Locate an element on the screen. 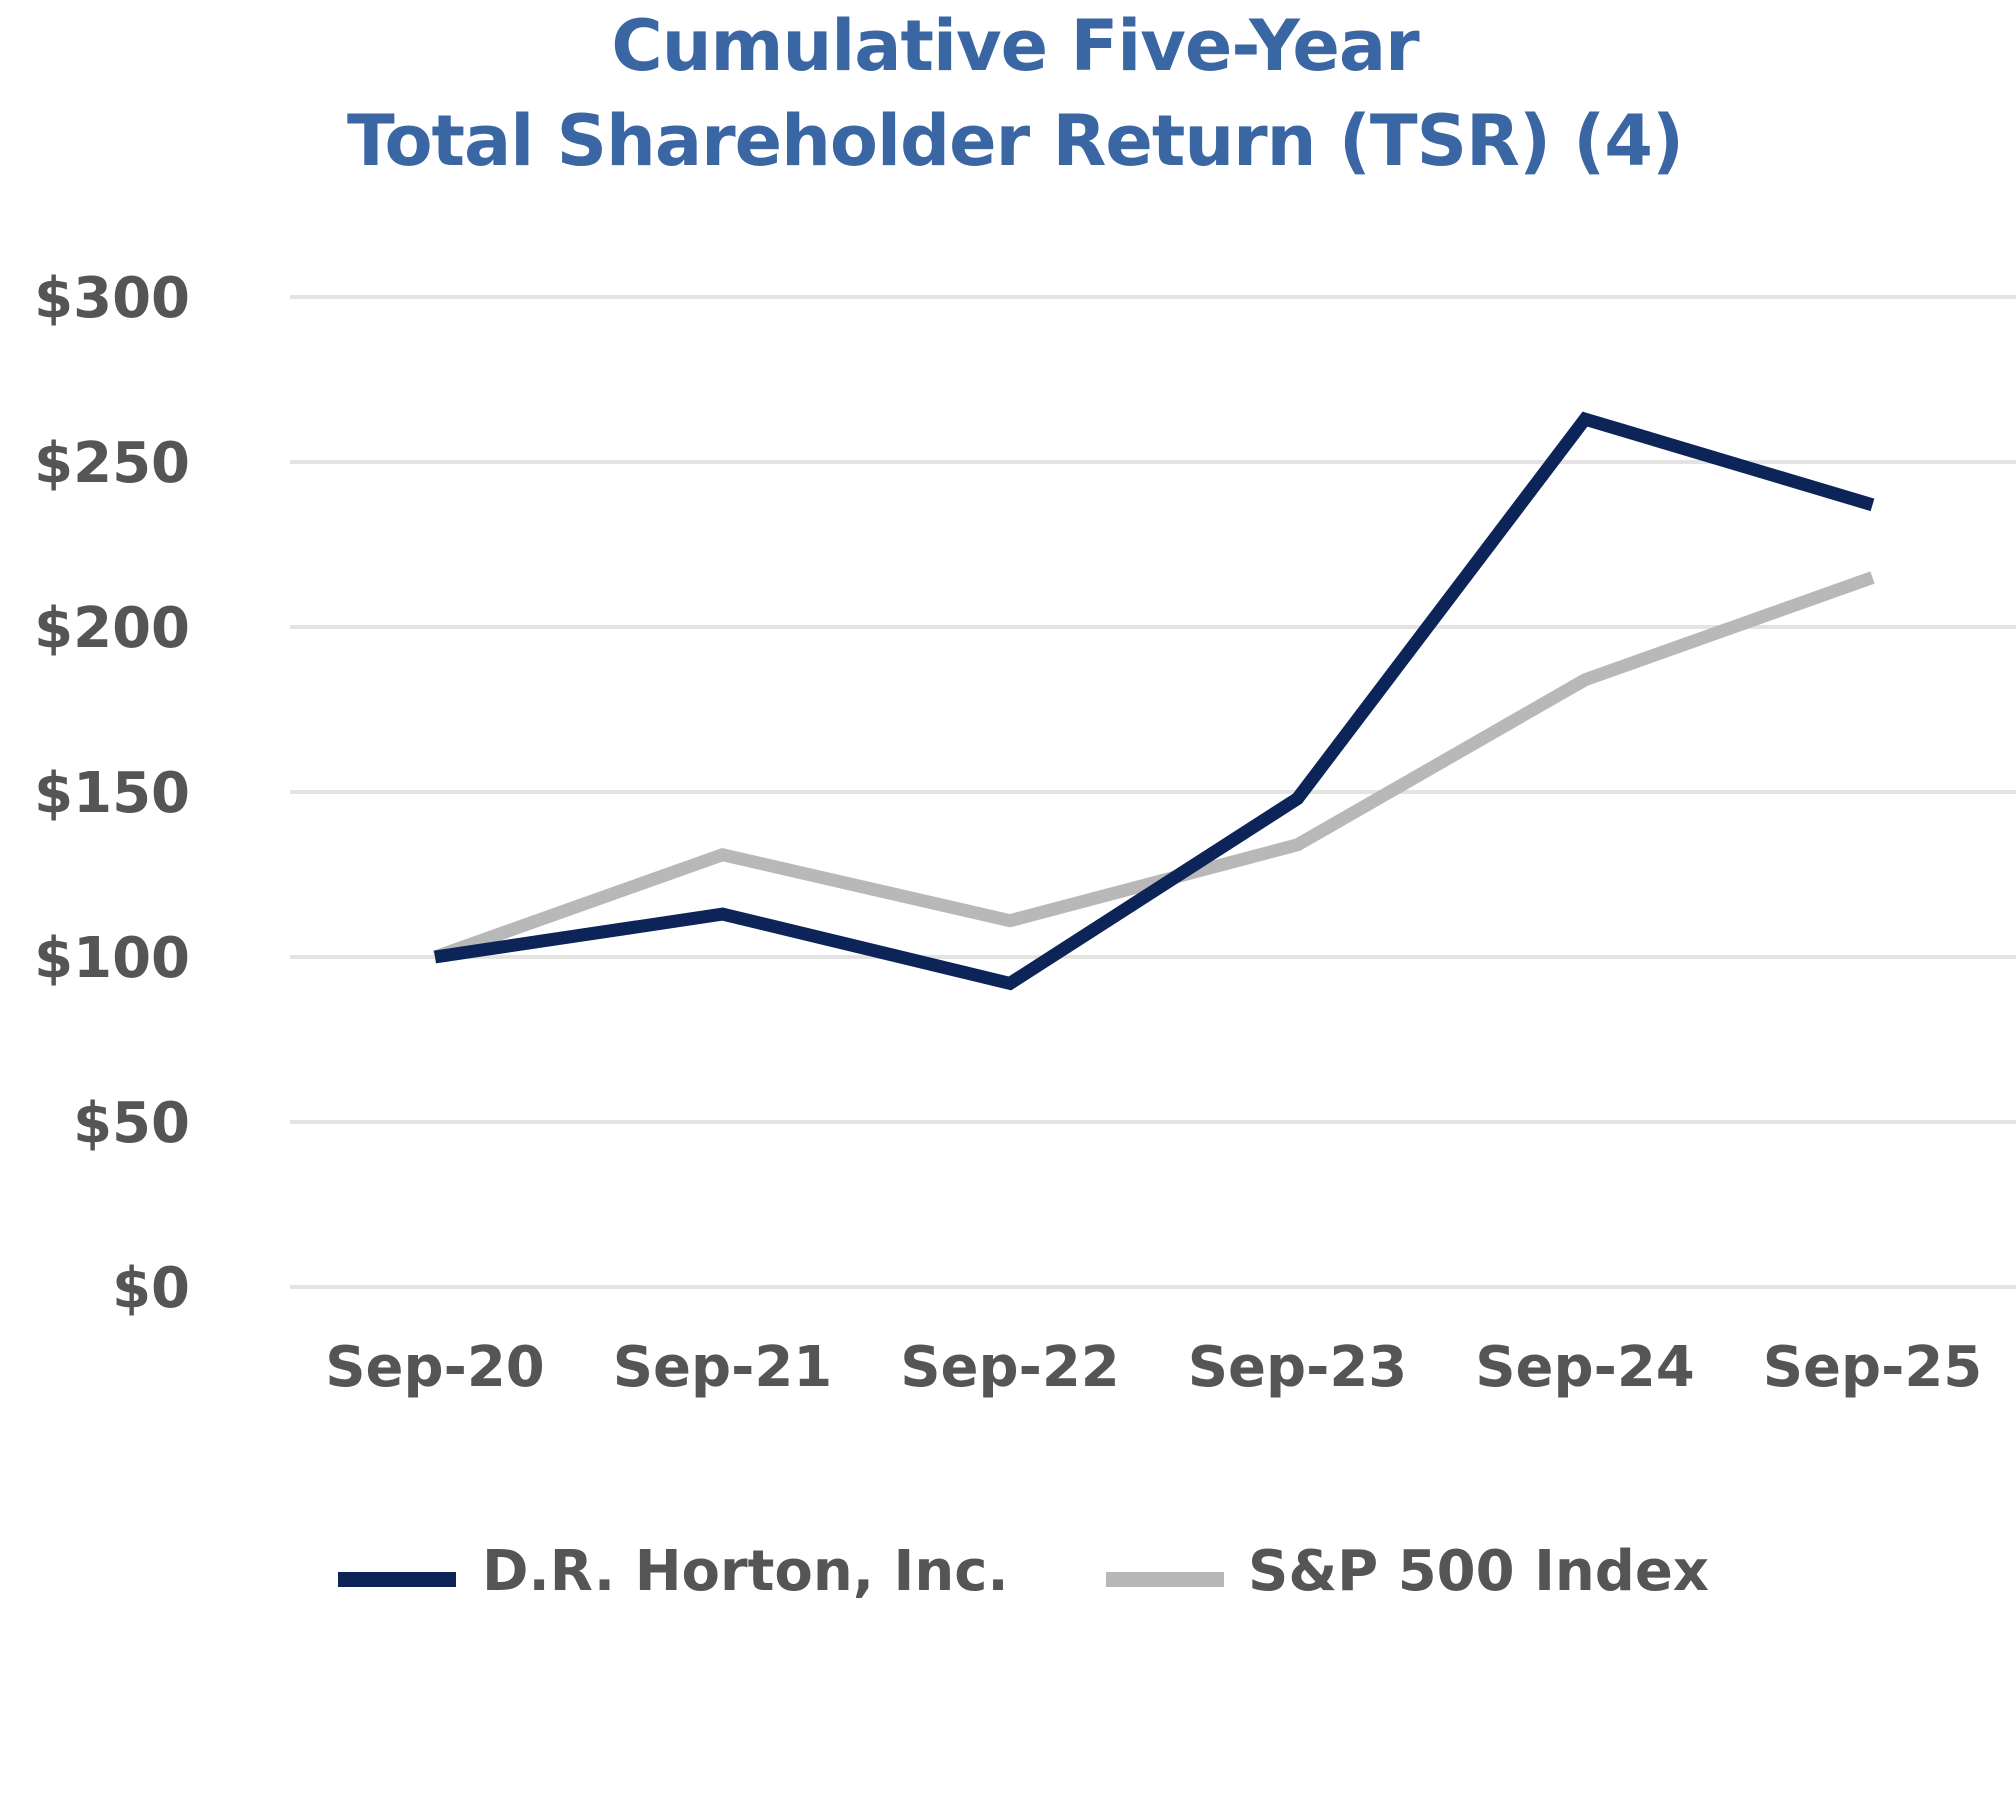  legend-item-sp500: S&P 500 Index is located at coordinates (1407, 1571).